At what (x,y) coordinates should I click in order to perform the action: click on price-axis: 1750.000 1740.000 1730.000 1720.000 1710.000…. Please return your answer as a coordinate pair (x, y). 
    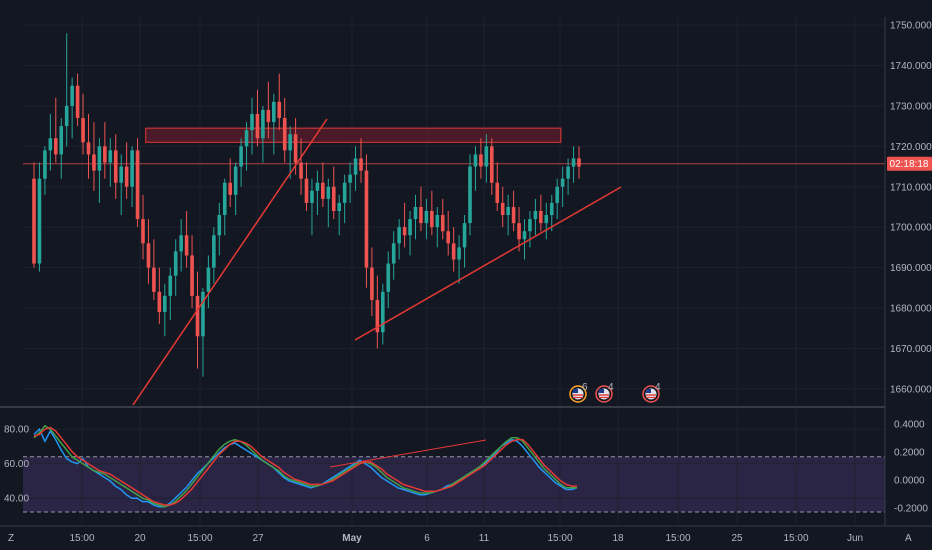
    Looking at the image, I should click on (911, 208).